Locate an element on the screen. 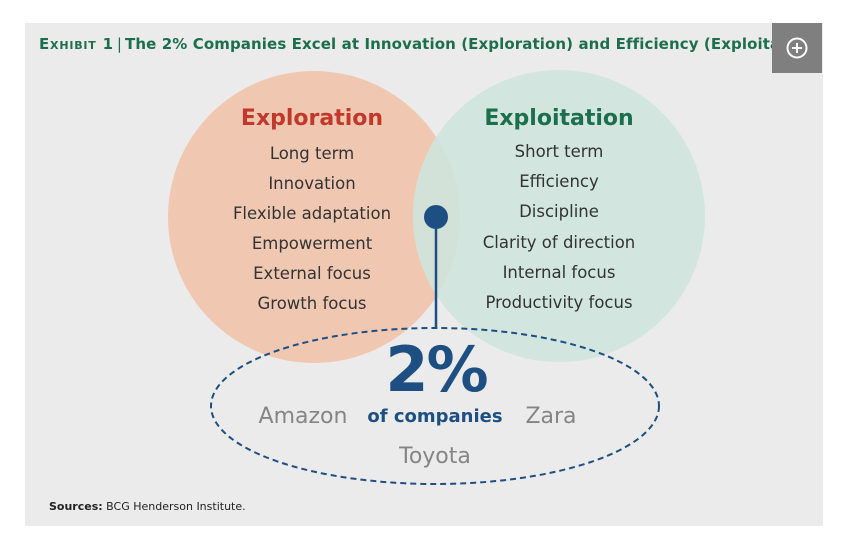 The width and height of the screenshot is (851, 545). exploration-heading: Exploration is located at coordinates (312, 118).